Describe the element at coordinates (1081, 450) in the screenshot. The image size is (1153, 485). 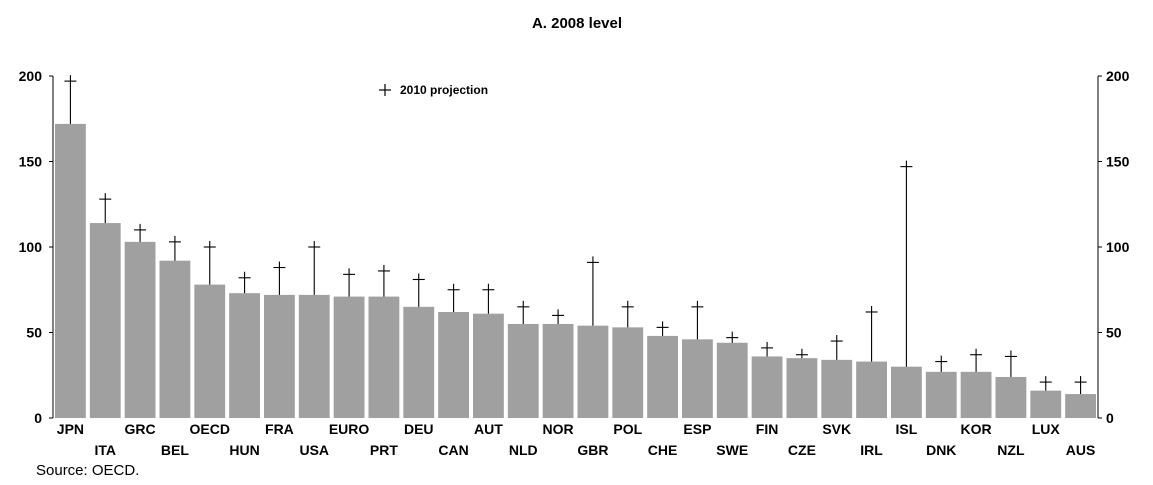
I see `category-label: AUS` at that location.